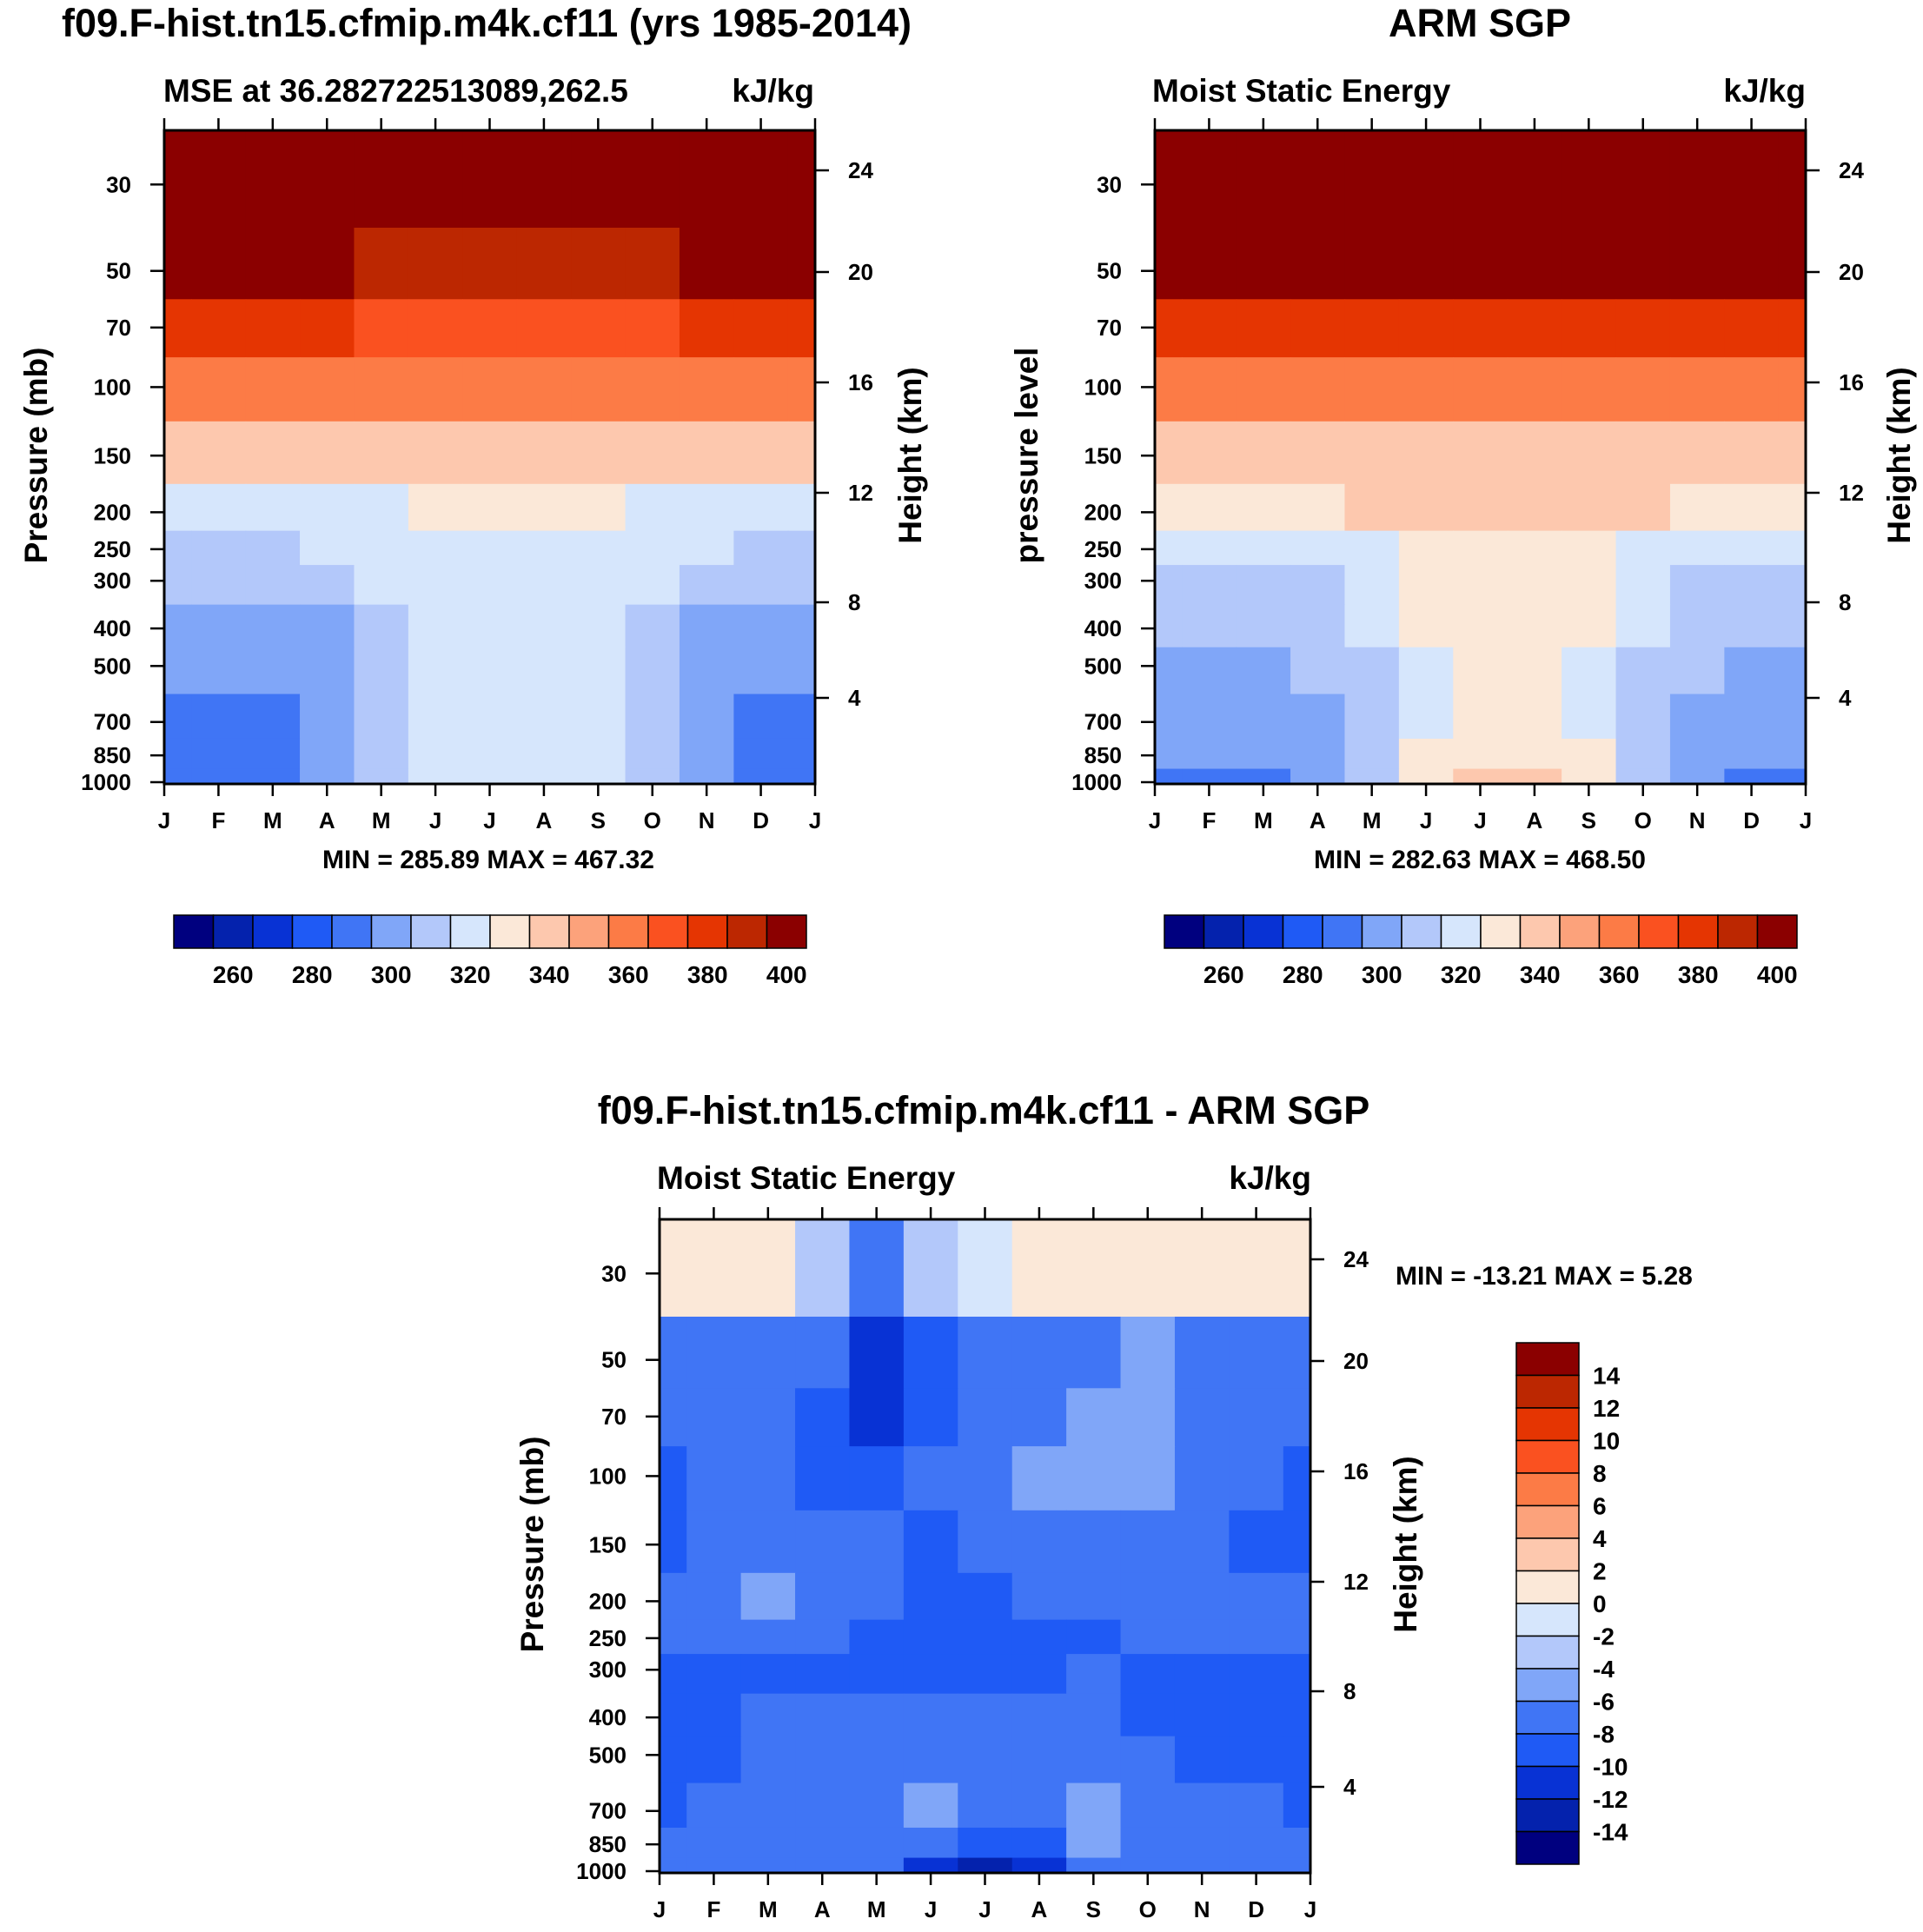 Image resolution: width=1923 pixels, height=1932 pixels. I want to click on x-tick-label: M, so click(876, 1909).